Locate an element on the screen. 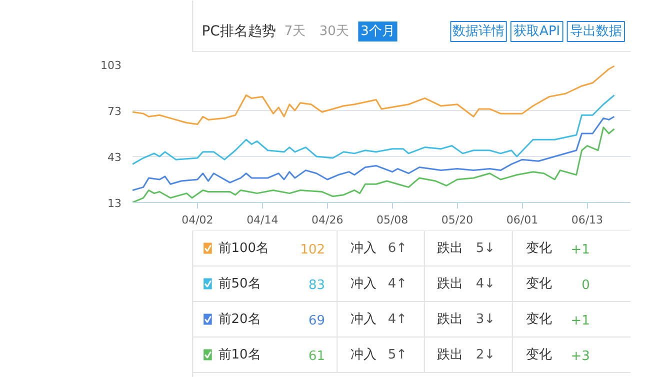 This screenshot has width=662, height=377. text: 102 is located at coordinates (313, 250).